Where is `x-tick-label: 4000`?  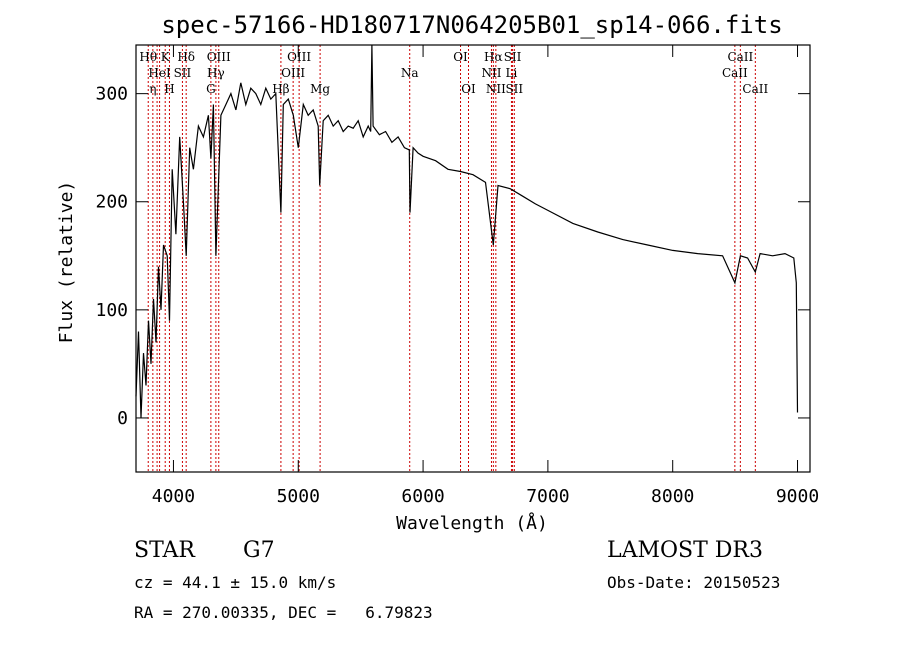 x-tick-label: 4000 is located at coordinates (173, 496).